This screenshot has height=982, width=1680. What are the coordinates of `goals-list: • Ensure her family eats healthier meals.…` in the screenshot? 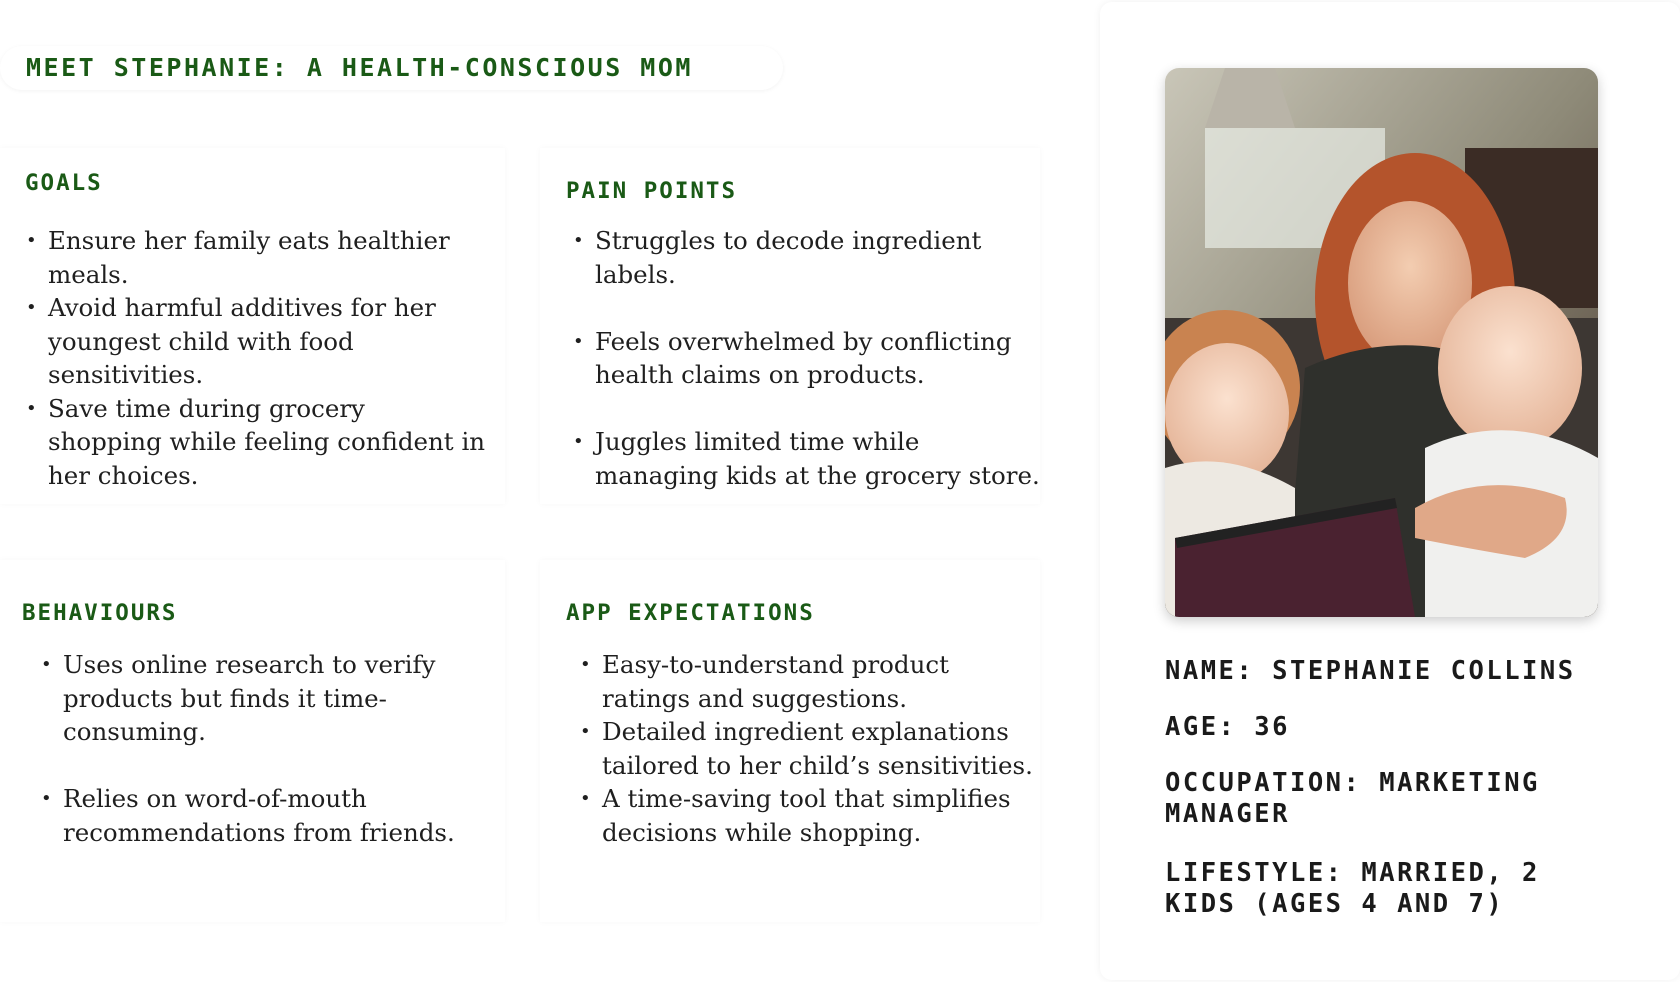 It's located at (256, 358).